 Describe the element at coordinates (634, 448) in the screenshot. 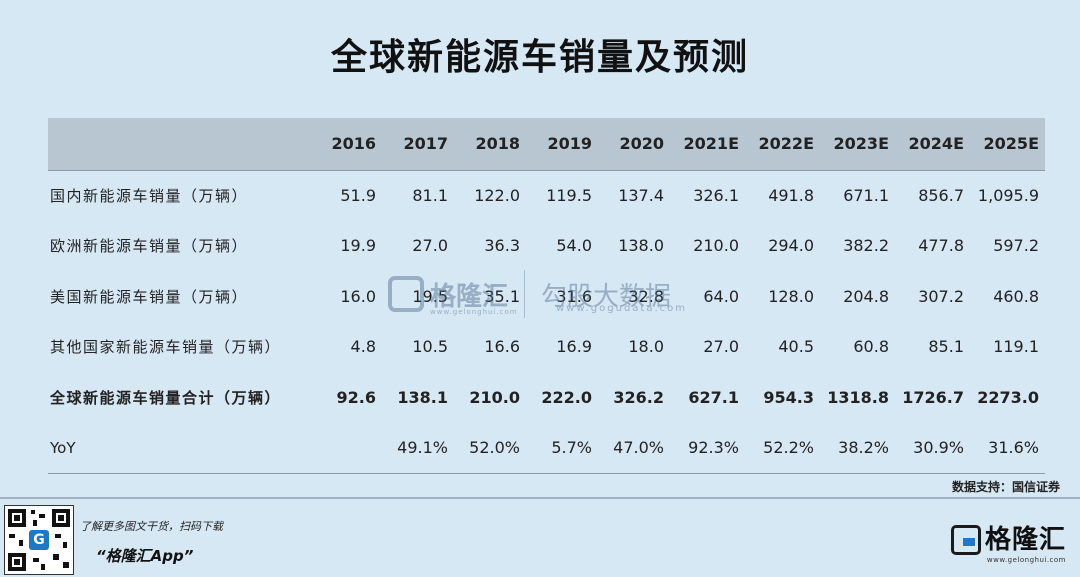

I see `table-cell: 47.0%` at that location.